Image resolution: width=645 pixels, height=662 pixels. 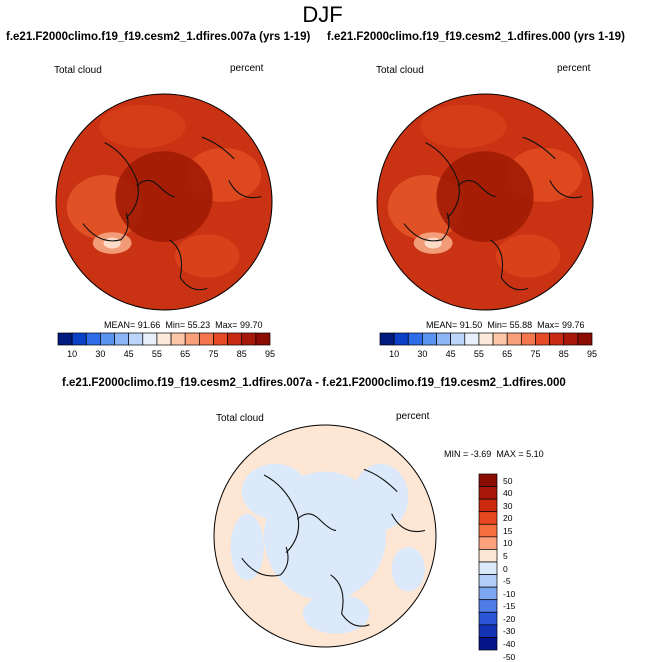 What do you see at coordinates (413, 416) in the screenshot?
I see `panel3-units: percent` at bounding box center [413, 416].